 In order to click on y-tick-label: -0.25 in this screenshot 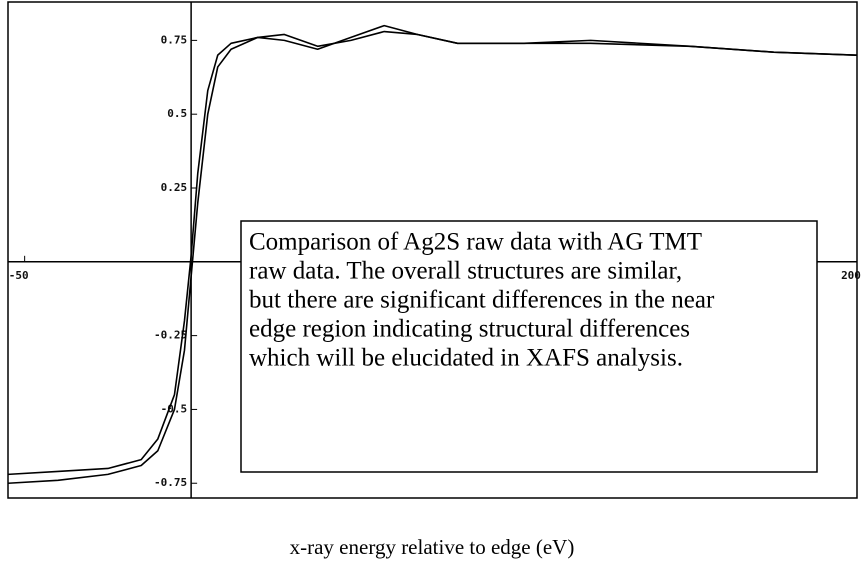, I will do `click(170, 335)`.